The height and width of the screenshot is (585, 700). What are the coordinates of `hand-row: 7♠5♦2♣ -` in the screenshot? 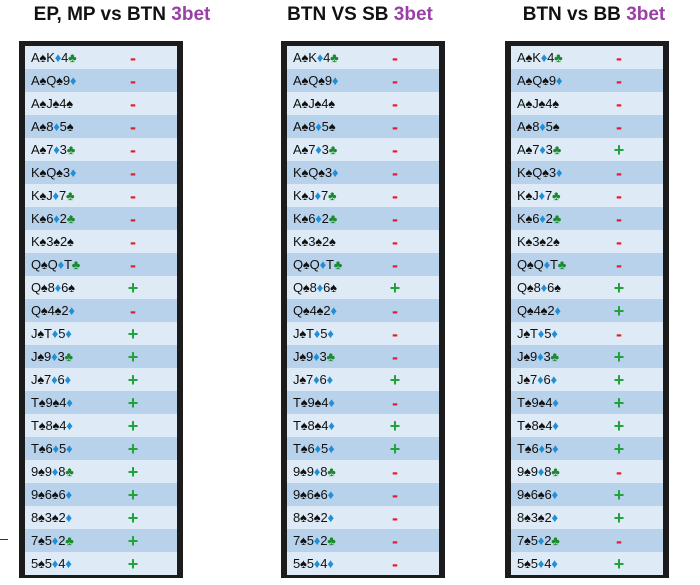 It's located at (363, 540).